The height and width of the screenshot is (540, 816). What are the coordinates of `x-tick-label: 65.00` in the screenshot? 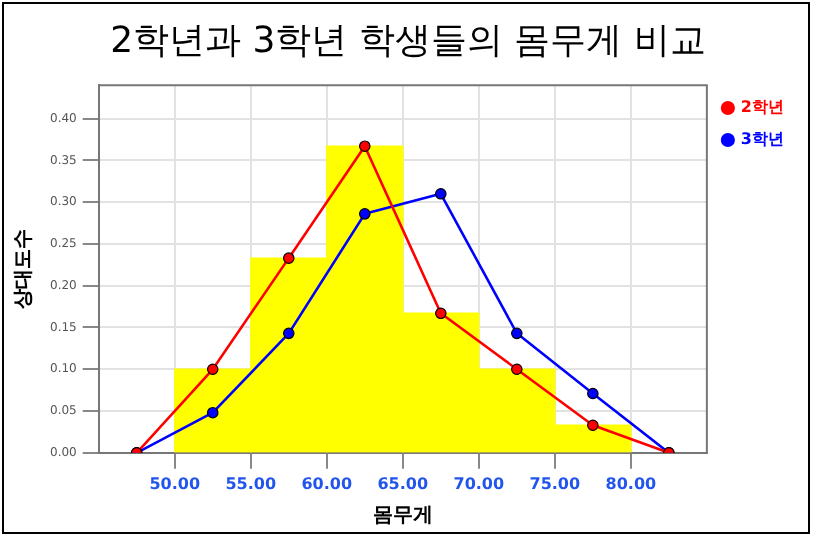 It's located at (403, 483).